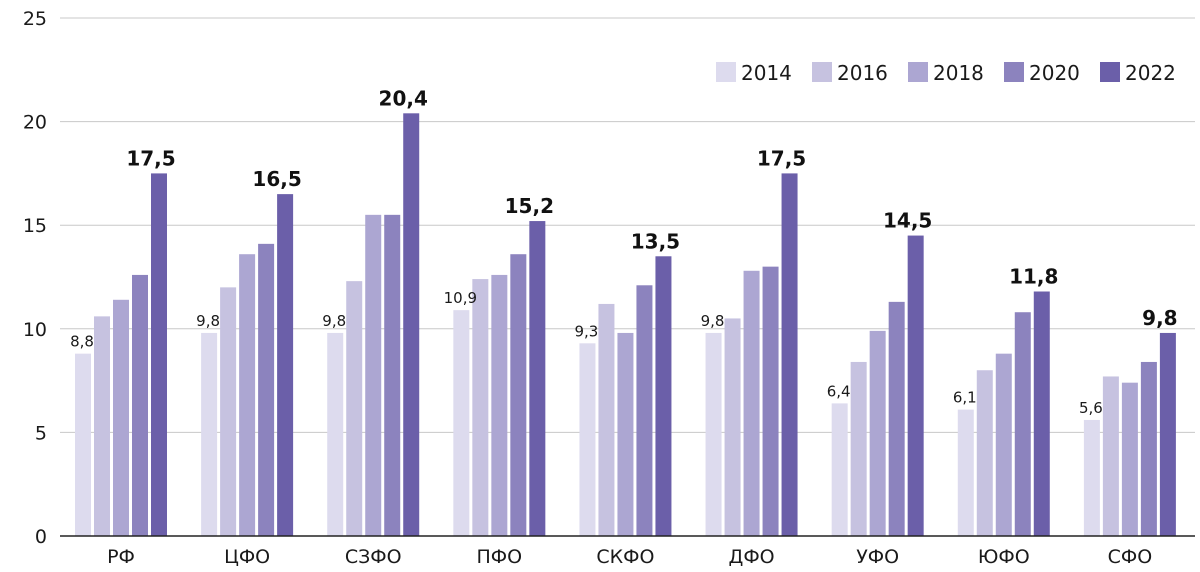 This screenshot has height=572, width=1200. Describe the element at coordinates (1054, 73) in the screenshot. I see `legend-label: 2020` at that location.